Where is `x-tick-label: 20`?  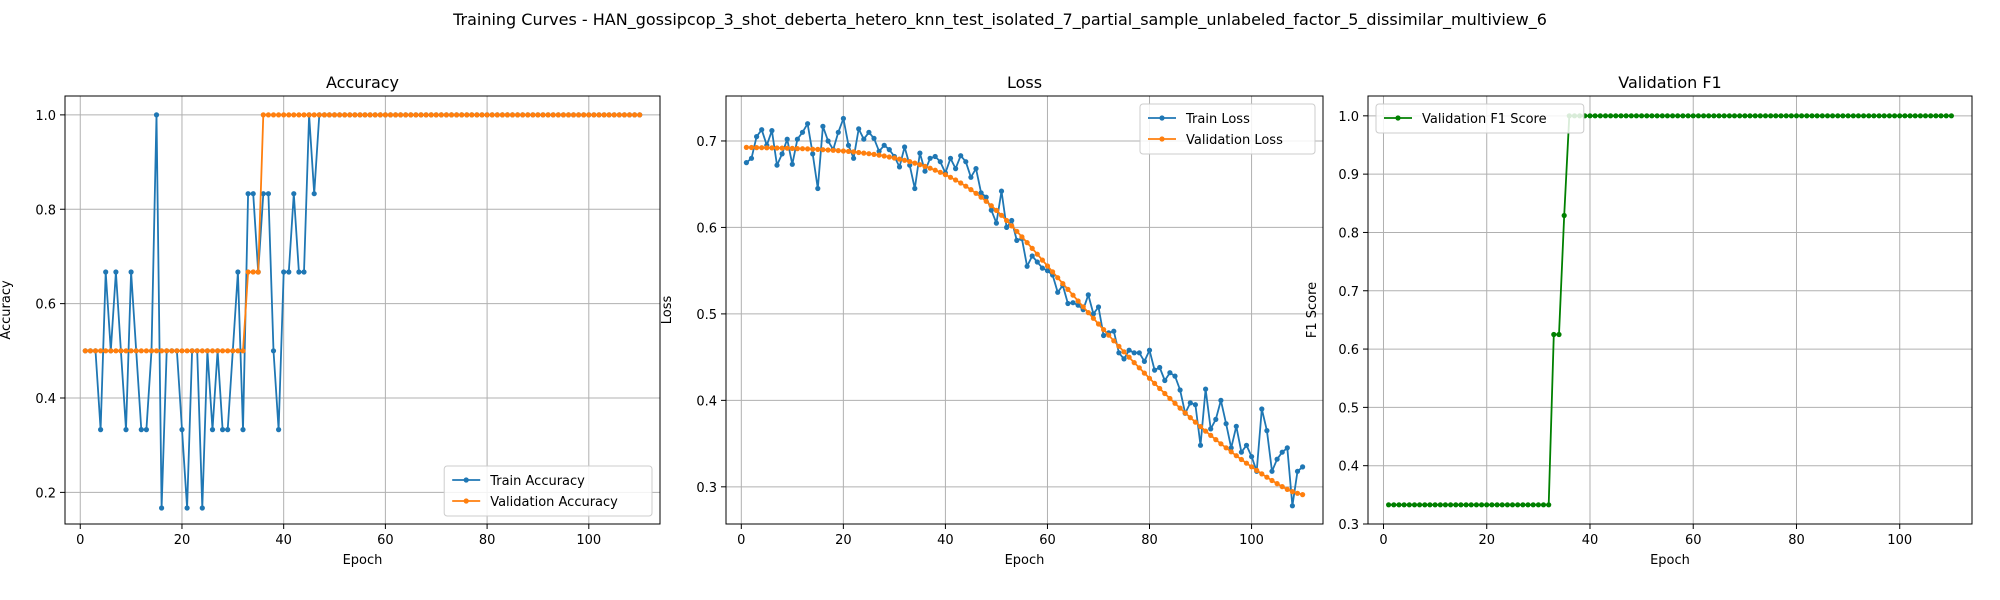
x-tick-label: 20 is located at coordinates (843, 540).